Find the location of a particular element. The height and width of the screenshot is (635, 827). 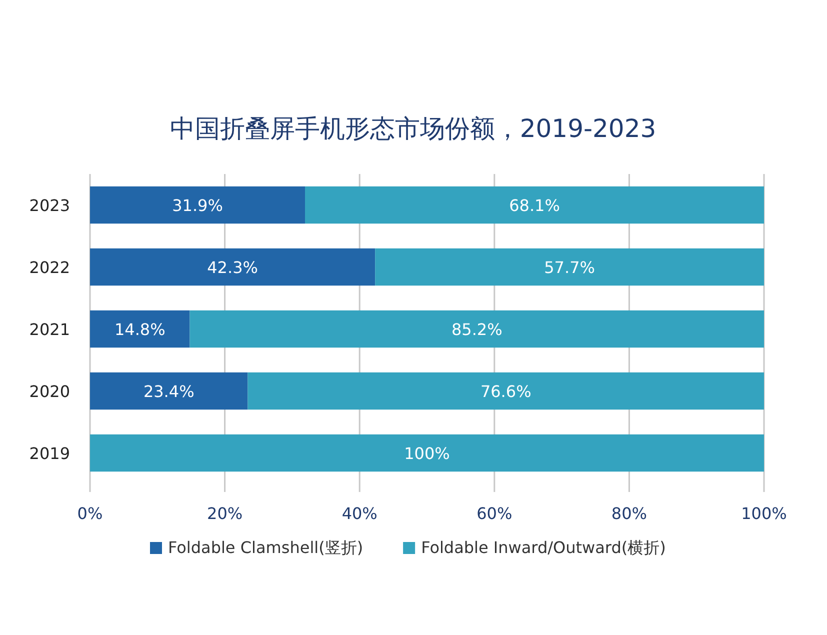

x-tick-label: 60% is located at coordinates (494, 513).